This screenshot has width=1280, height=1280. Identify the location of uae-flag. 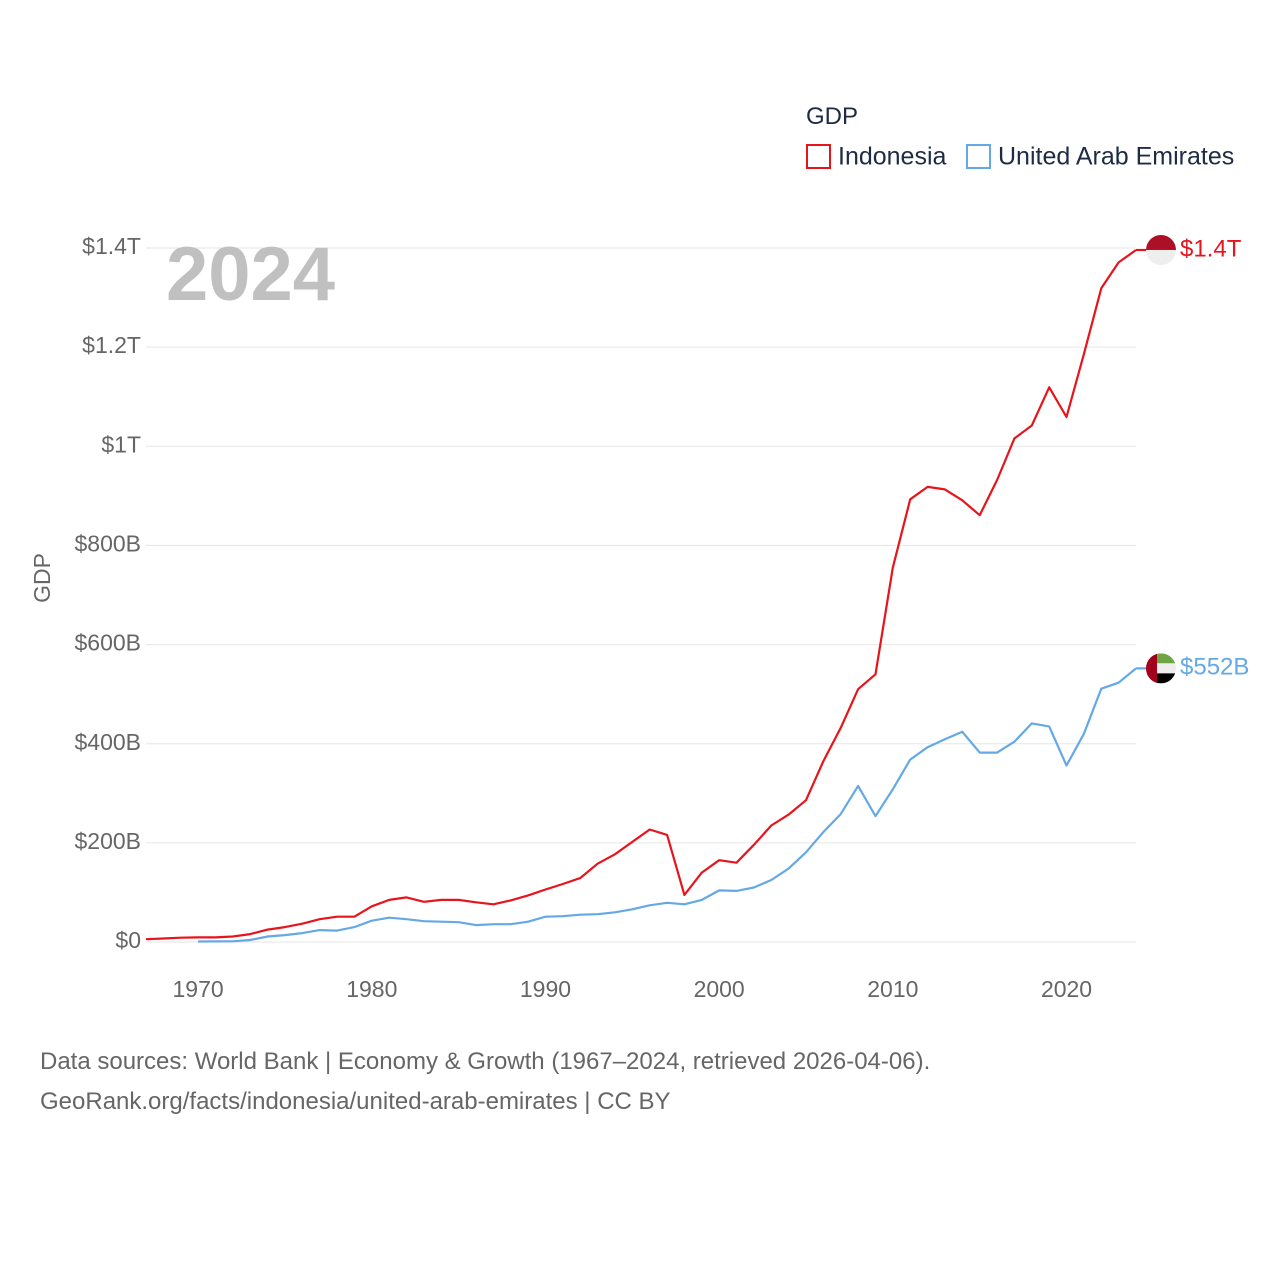
(1161, 668).